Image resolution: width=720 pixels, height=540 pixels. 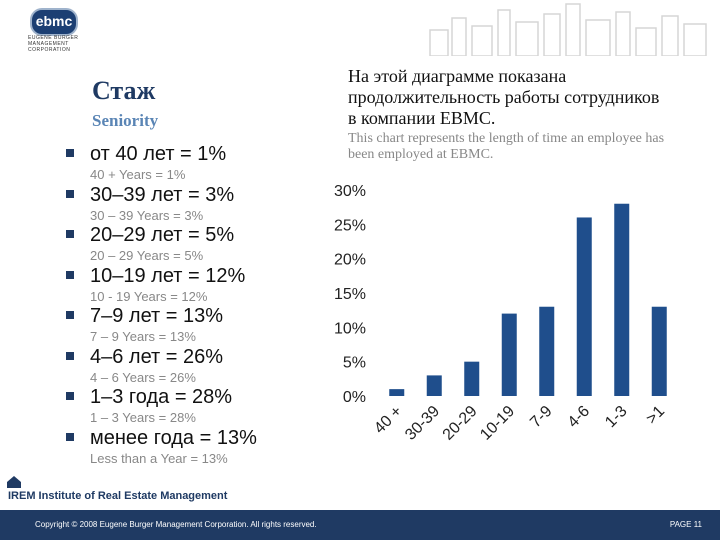 I want to click on page-number: PAGE 11, so click(x=685, y=524).